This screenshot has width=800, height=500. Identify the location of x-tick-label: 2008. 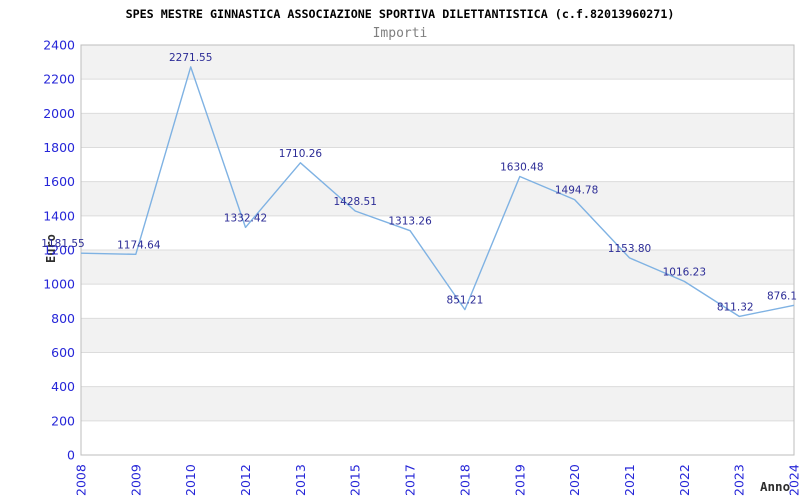
(81, 480).